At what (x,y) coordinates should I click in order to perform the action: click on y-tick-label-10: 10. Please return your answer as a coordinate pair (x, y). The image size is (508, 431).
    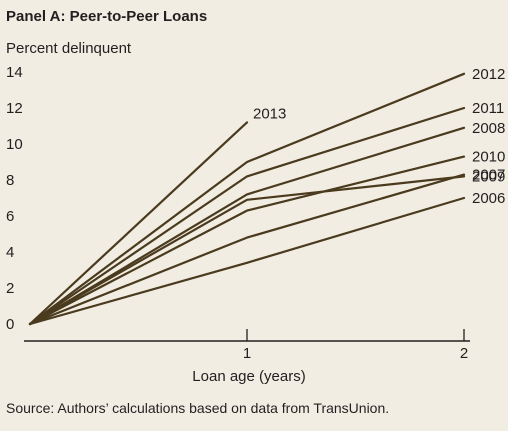
    Looking at the image, I should click on (14, 144).